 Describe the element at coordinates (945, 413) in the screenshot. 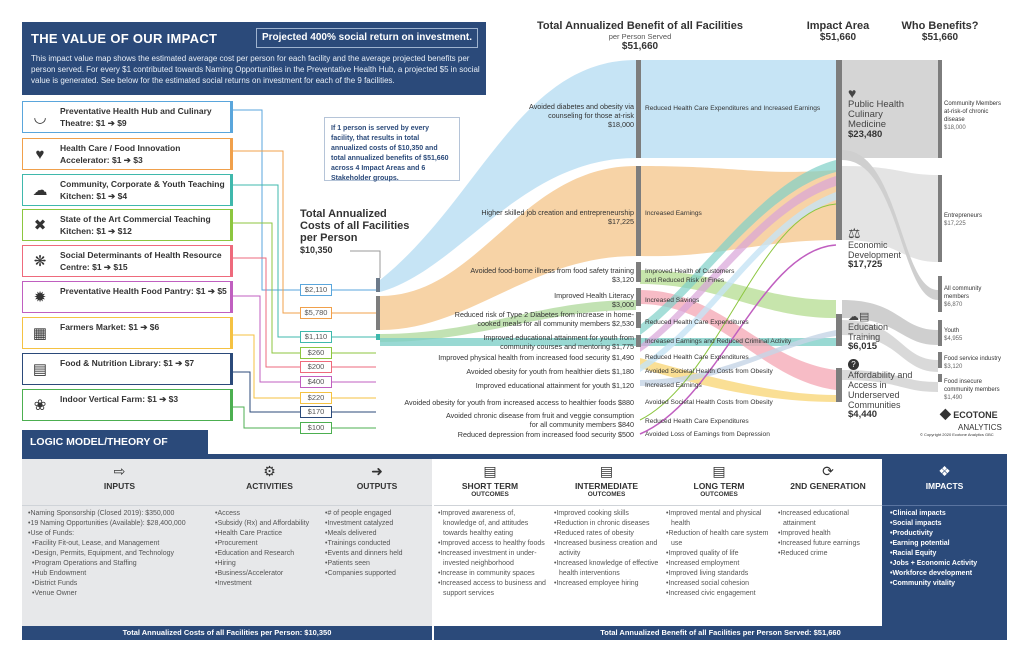

I see `diamond-logo-icon: ◆` at that location.